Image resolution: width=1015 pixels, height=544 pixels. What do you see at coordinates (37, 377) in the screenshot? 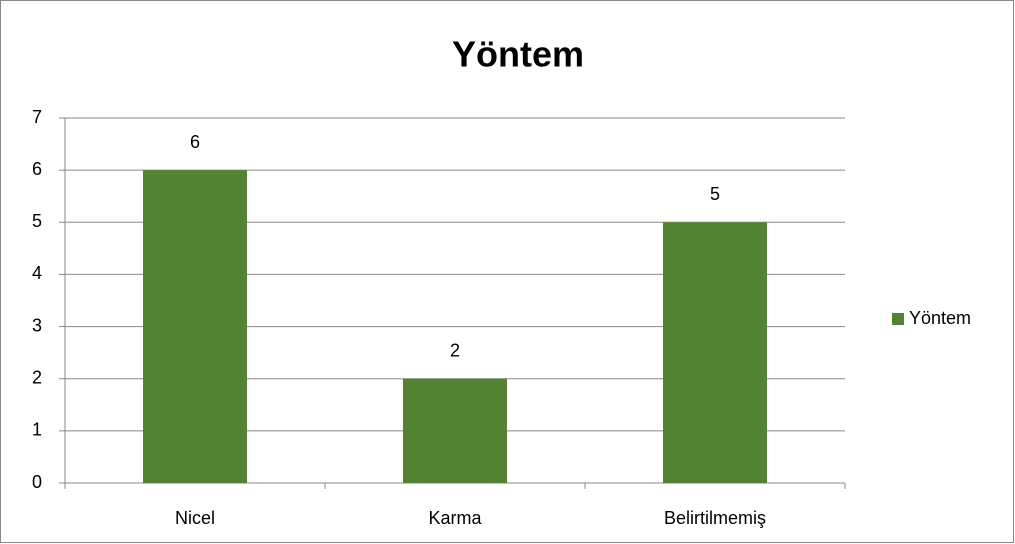
I see `y-tick-label: 2` at bounding box center [37, 377].